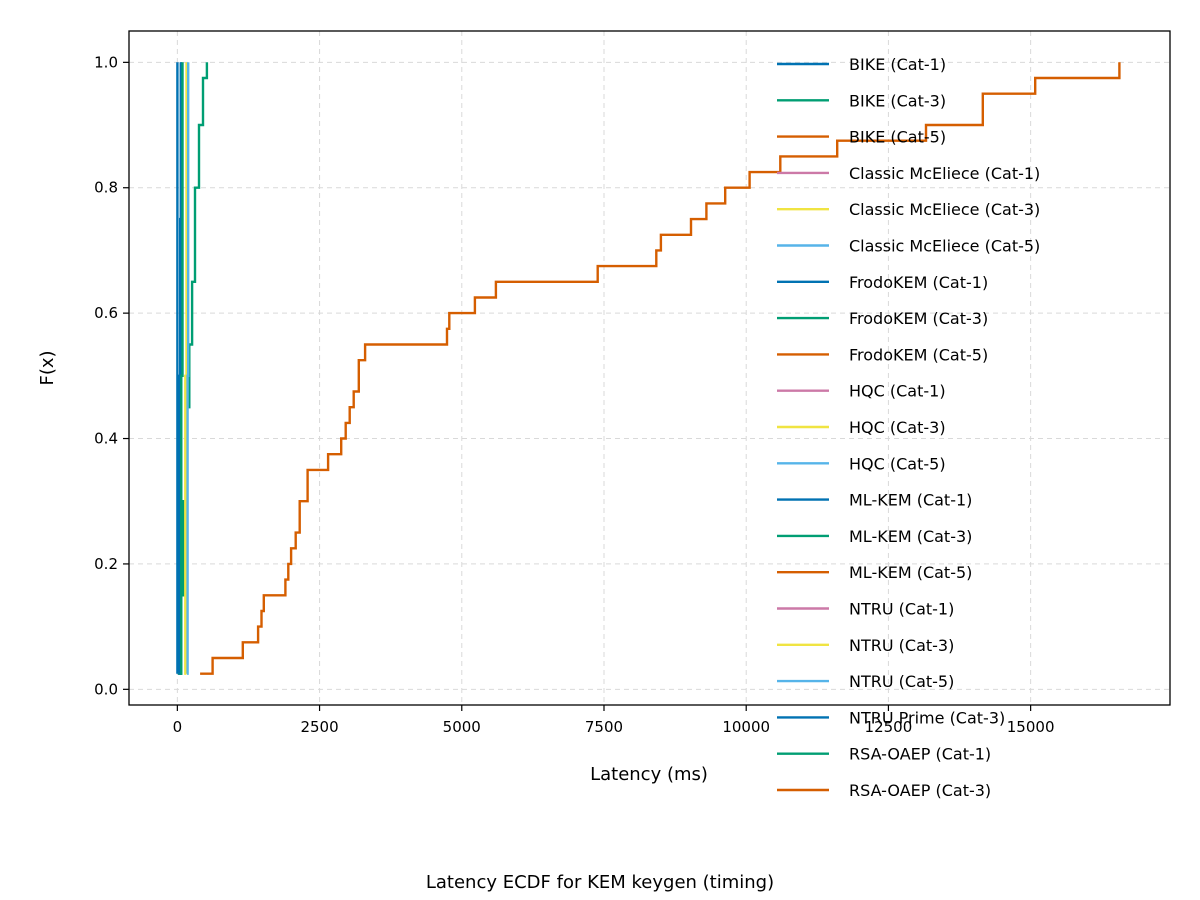  I want to click on x-tick-label: 10000, so click(746, 727).